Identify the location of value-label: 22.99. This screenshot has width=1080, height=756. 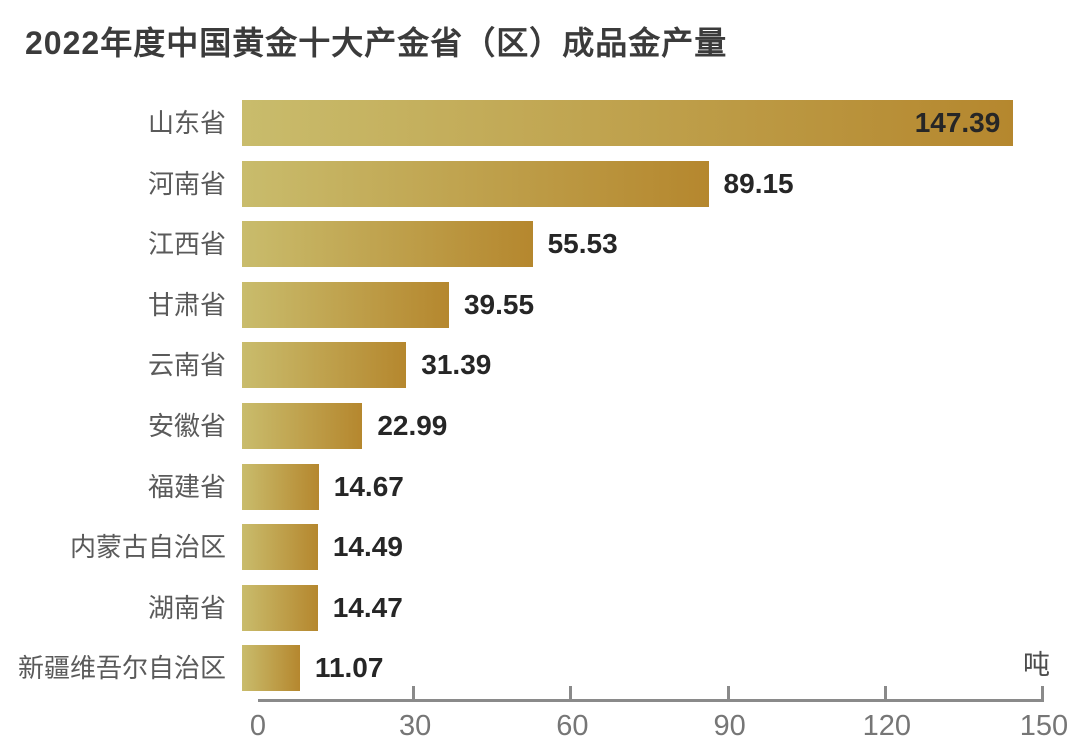
(412, 425).